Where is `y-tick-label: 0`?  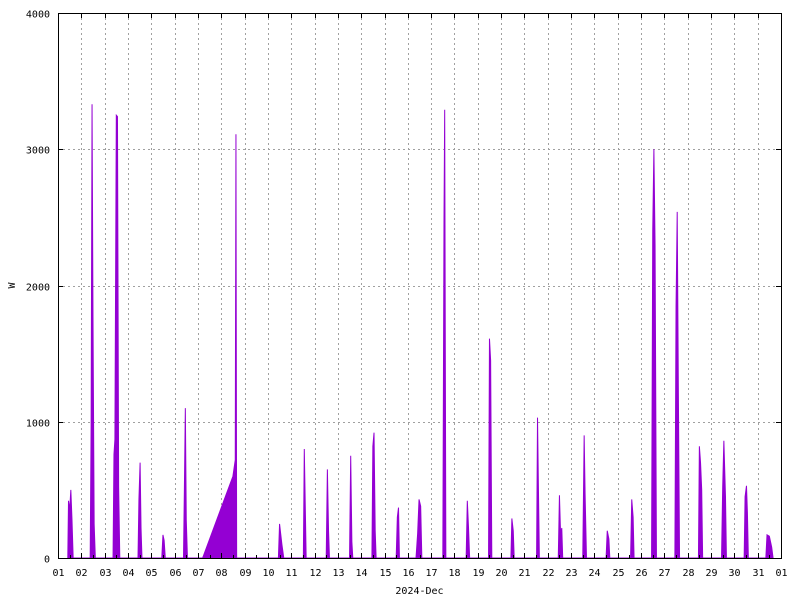
y-tick-label: 0 is located at coordinates (47, 560).